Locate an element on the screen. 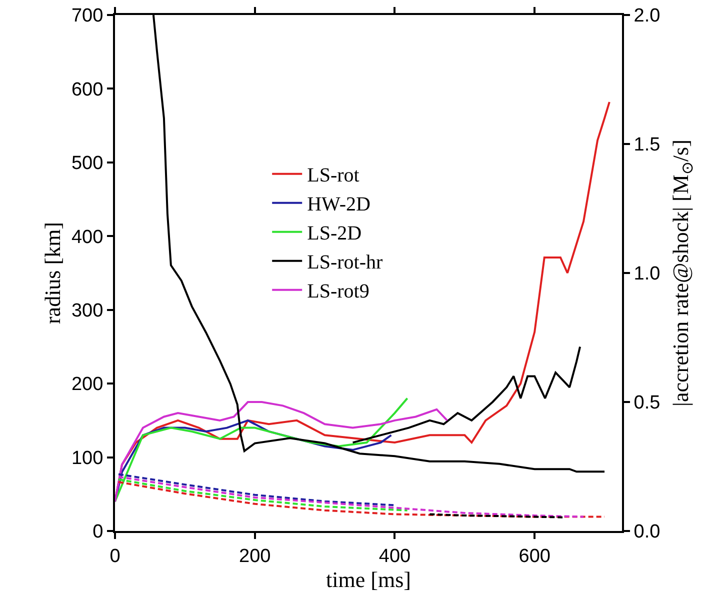 This screenshot has height=611, width=722. y2-tick-label: 0.5 is located at coordinates (647, 403).